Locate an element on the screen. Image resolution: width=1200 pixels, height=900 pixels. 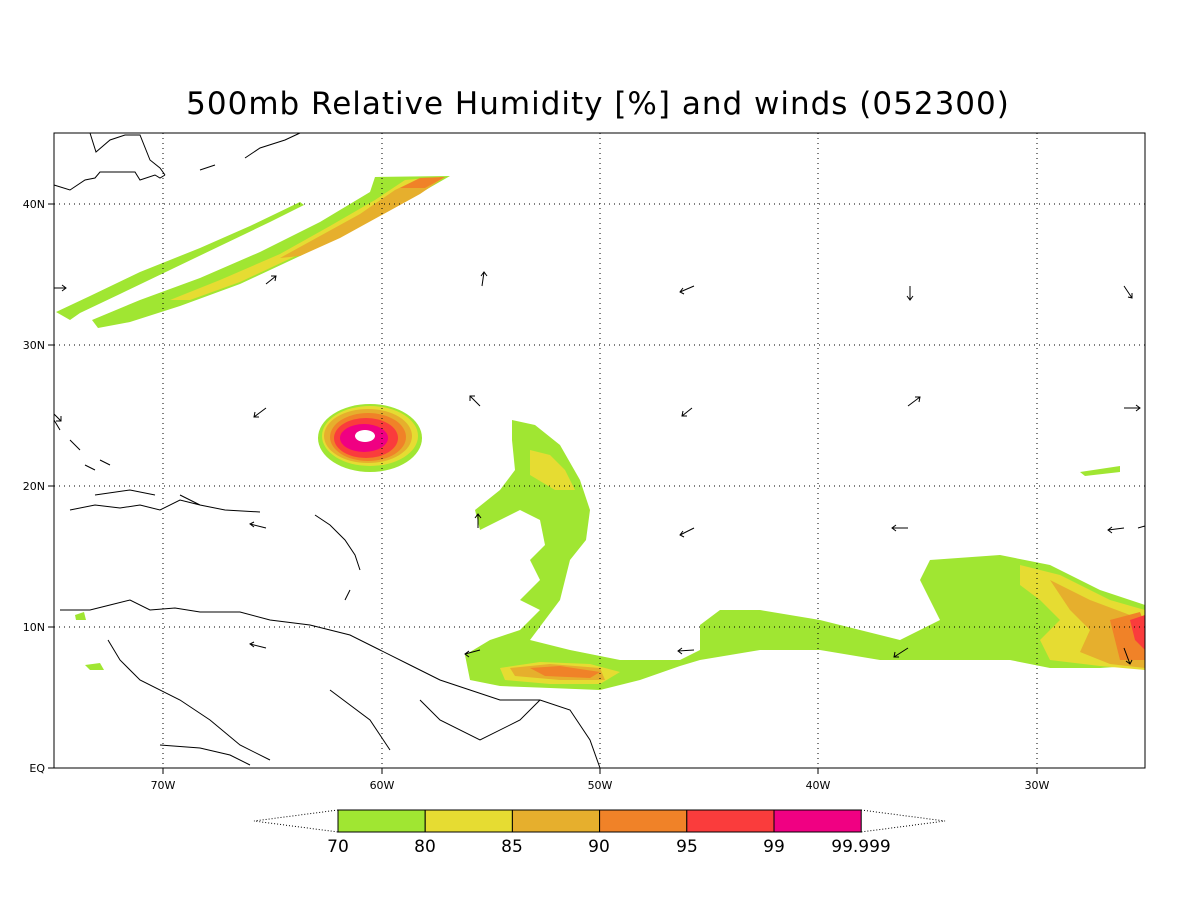
colorbar-level-label: 90 is located at coordinates (599, 847).